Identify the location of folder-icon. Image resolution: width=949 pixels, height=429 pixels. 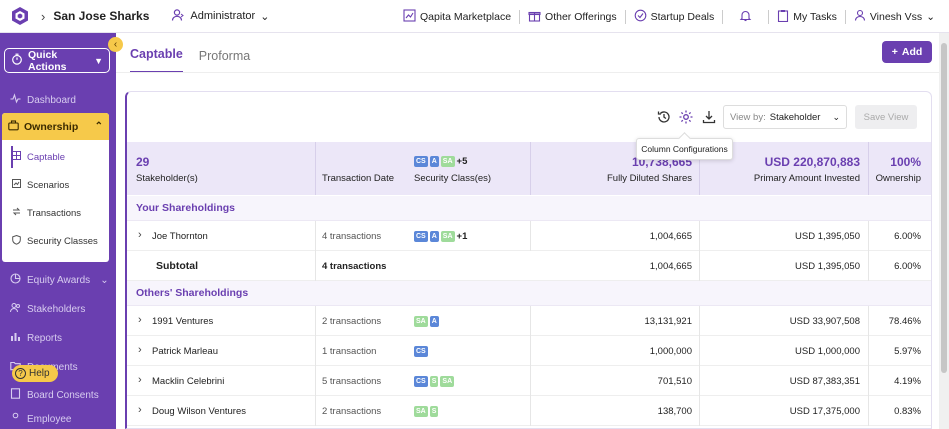
(15, 367).